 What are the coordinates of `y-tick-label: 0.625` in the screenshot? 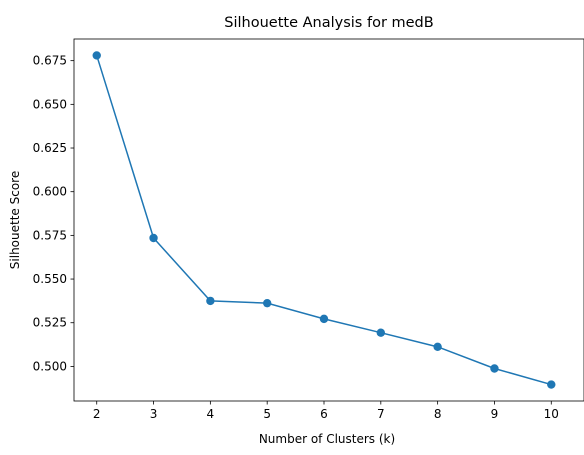 It's located at (50, 148).